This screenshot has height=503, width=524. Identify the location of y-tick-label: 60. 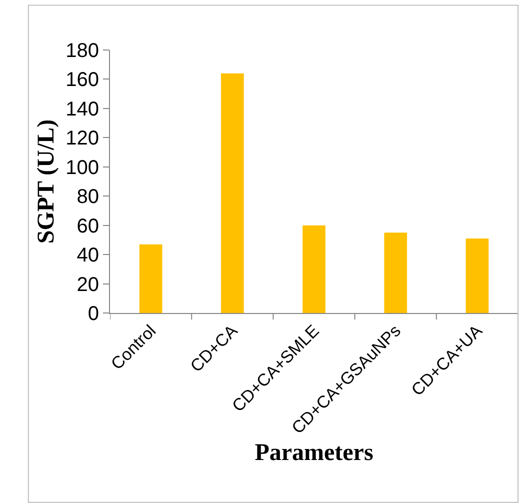
(87, 226).